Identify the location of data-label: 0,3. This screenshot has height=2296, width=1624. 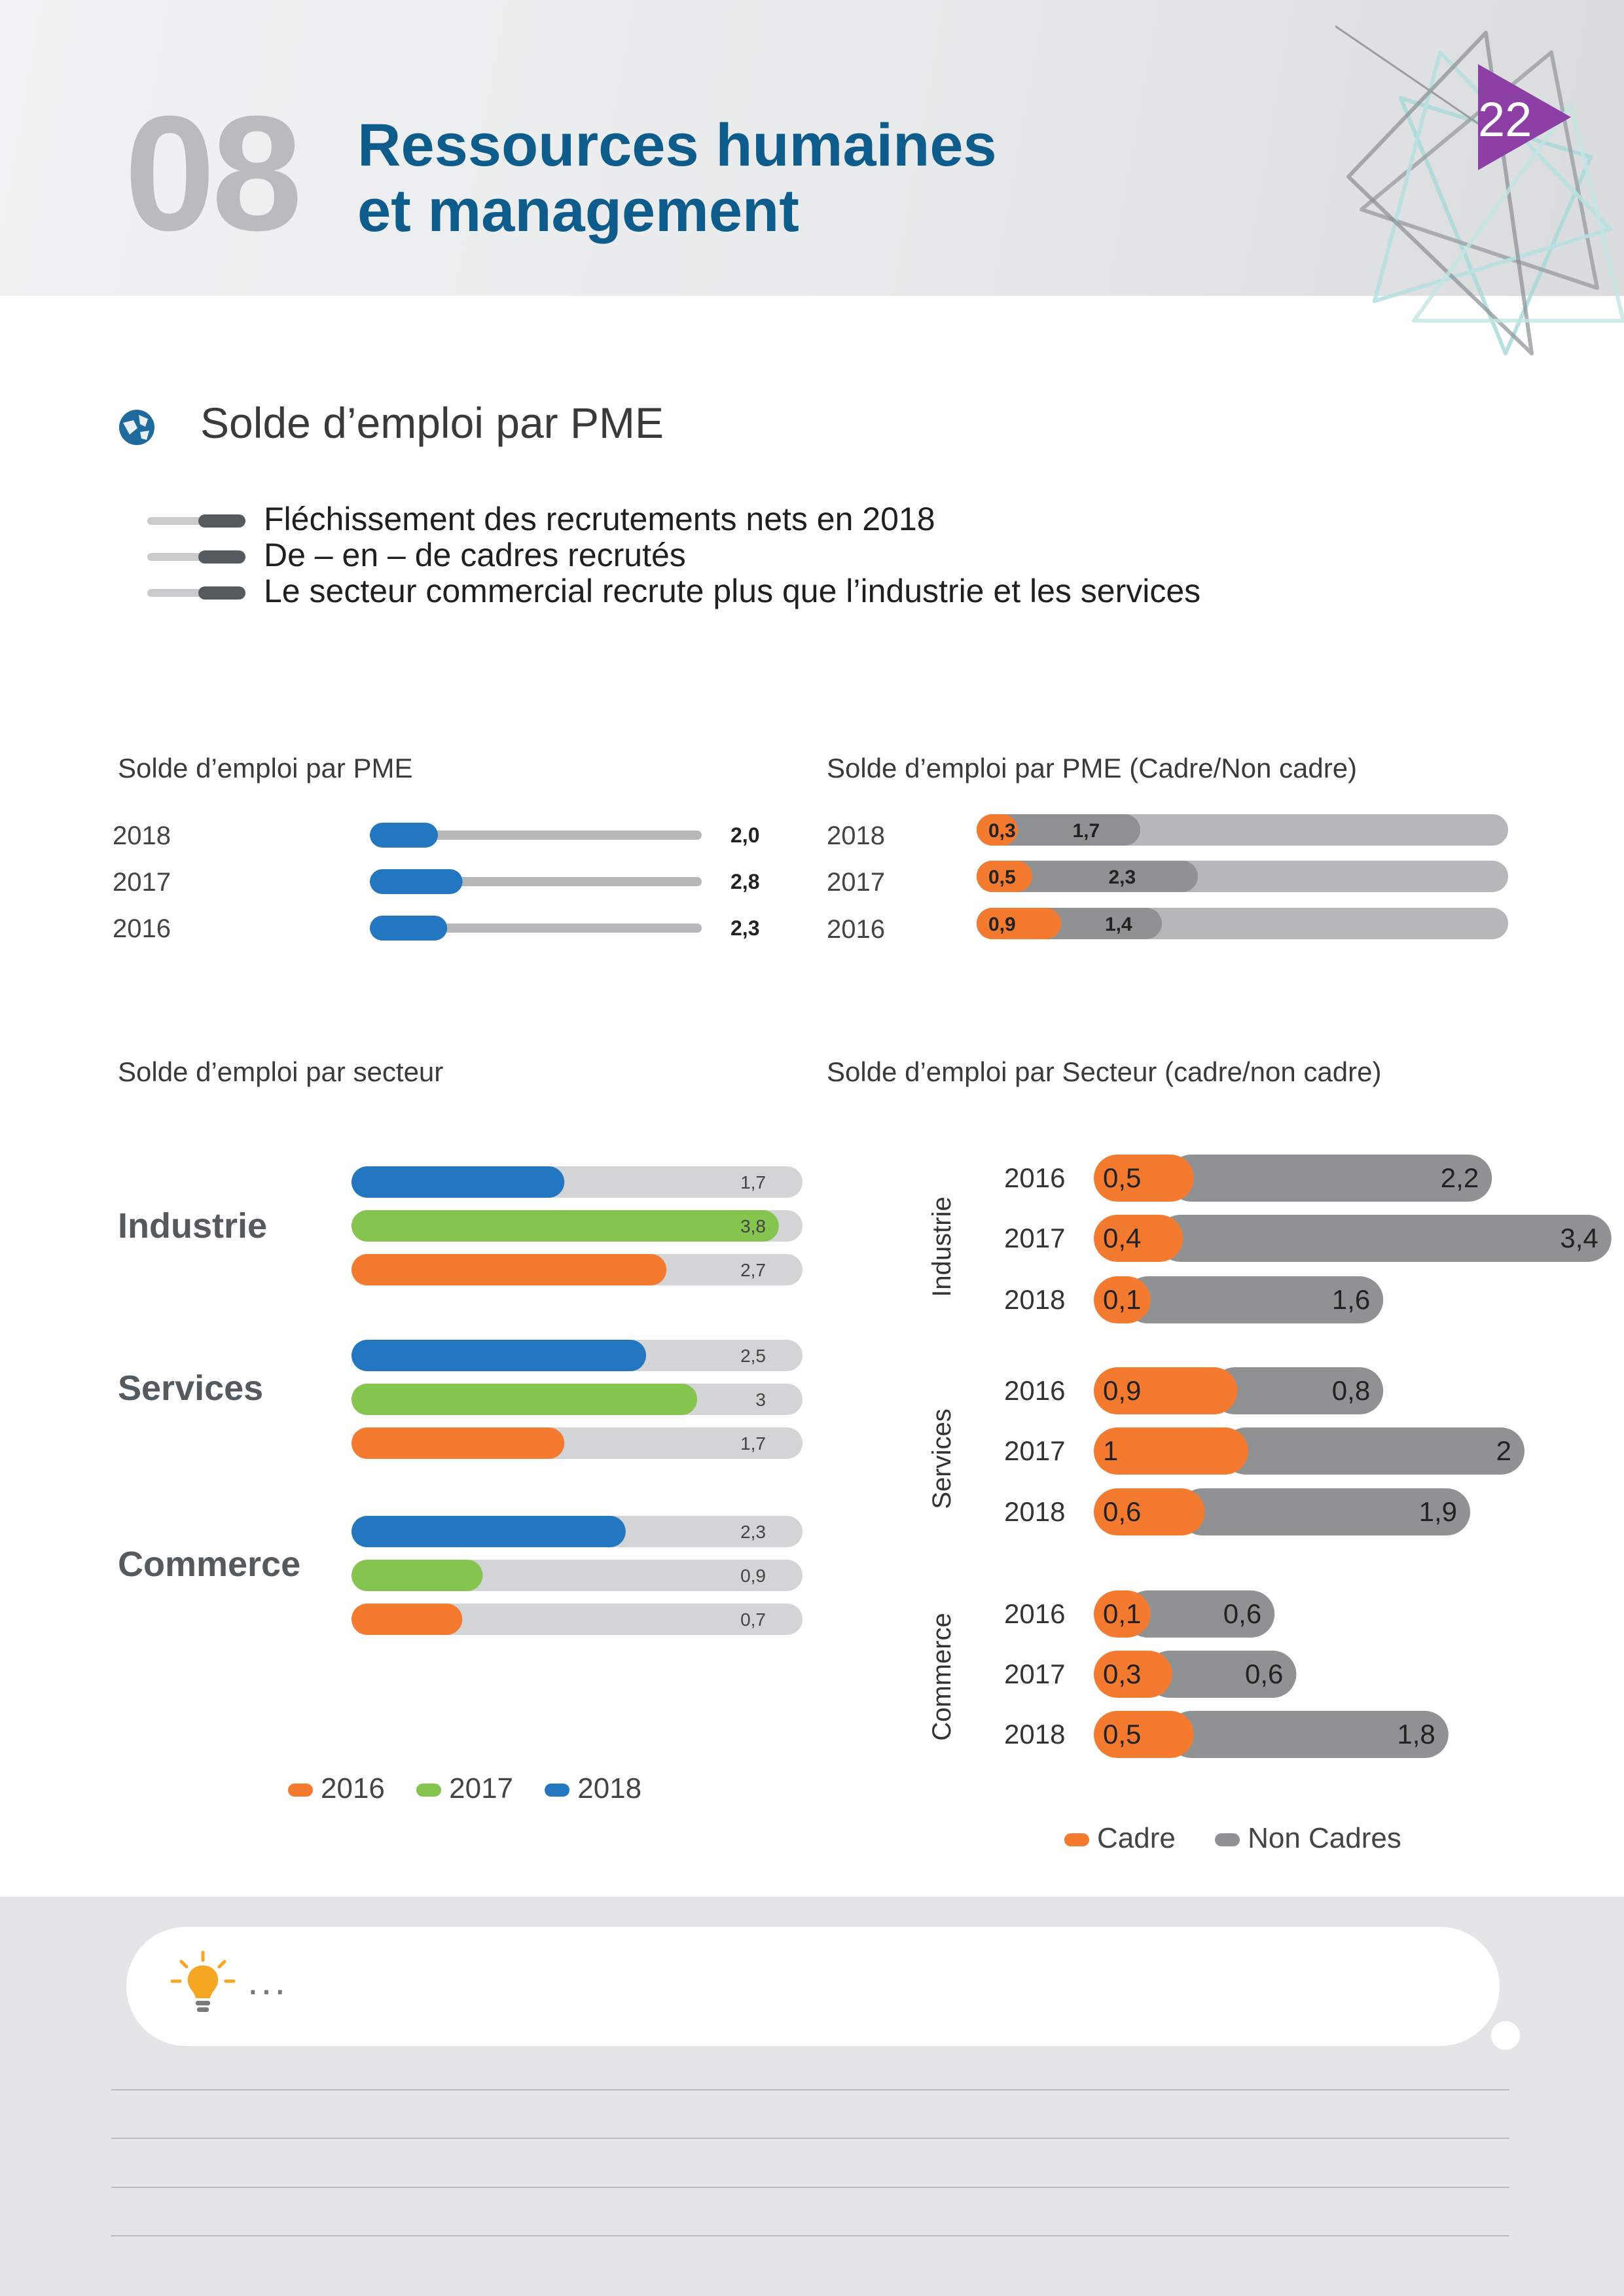
(1002, 831).